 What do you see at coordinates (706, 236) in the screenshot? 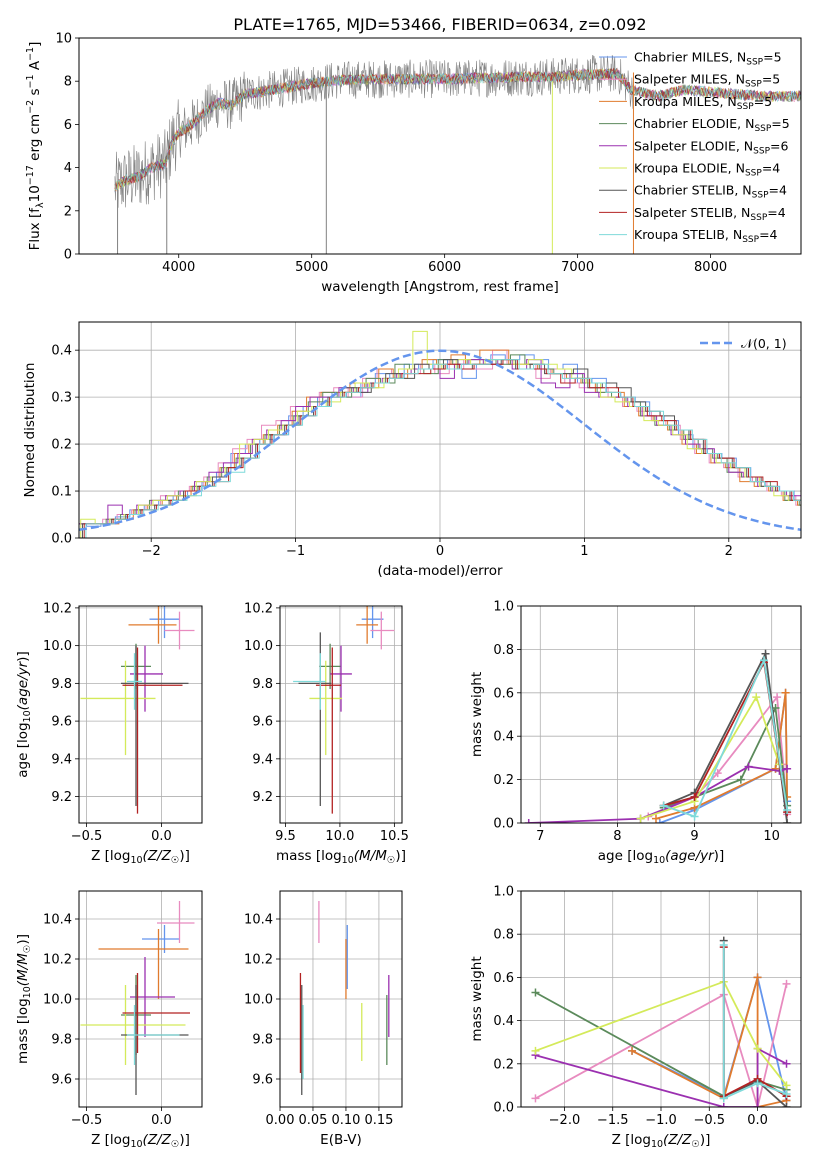
I see `legend-entry-8: Kroupa STELIB, NSSP=4` at bounding box center [706, 236].